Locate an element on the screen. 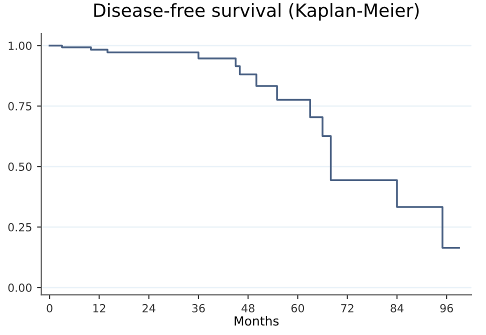 This screenshot has height=335, width=486. x-tick-label: 84 is located at coordinates (397, 308).